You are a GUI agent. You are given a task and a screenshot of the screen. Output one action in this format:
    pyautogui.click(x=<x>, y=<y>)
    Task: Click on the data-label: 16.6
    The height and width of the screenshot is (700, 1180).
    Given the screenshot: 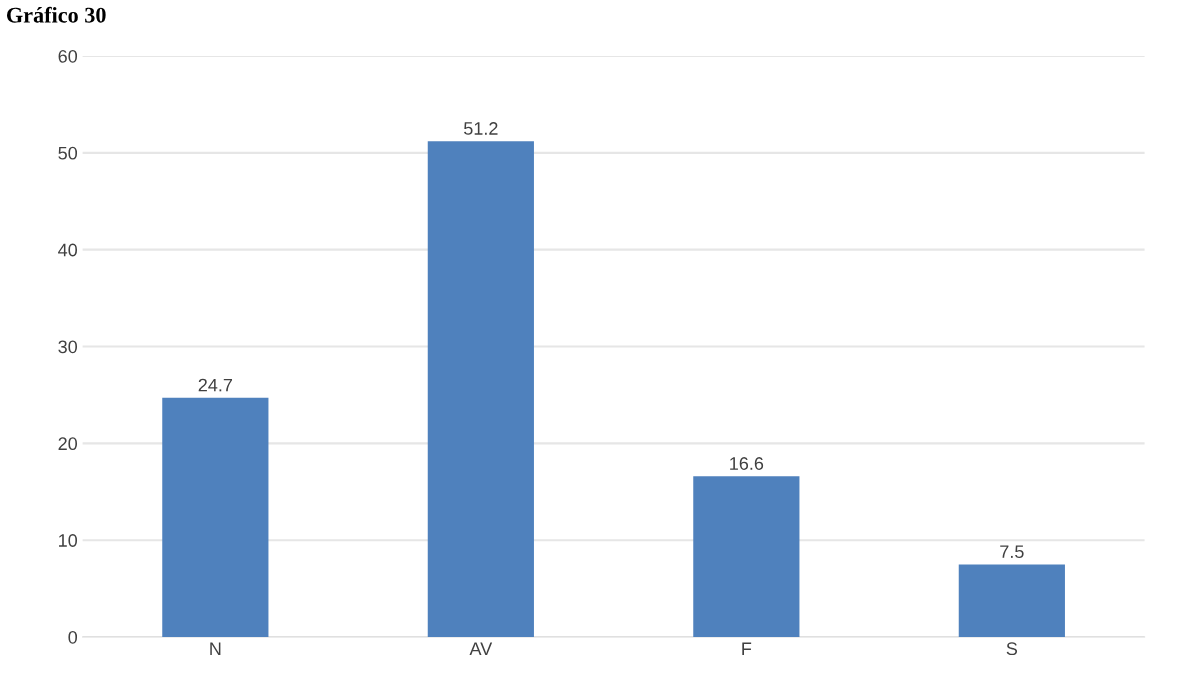 What is the action you would take?
    pyautogui.click(x=747, y=463)
    